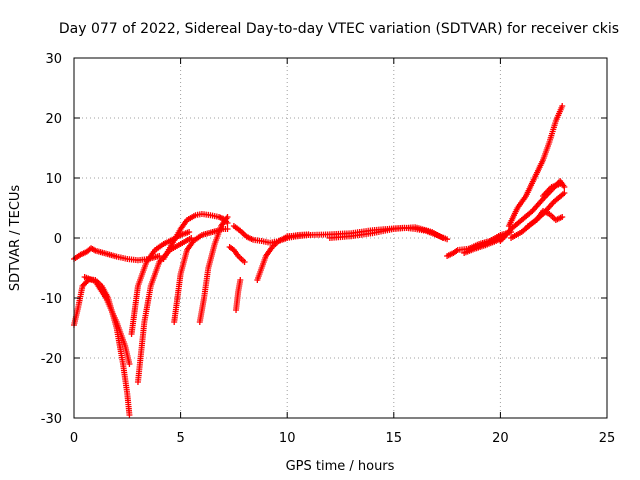 Image resolution: width=640 pixels, height=480 pixels. I want to click on y-tick-label: -20, so click(51, 359).